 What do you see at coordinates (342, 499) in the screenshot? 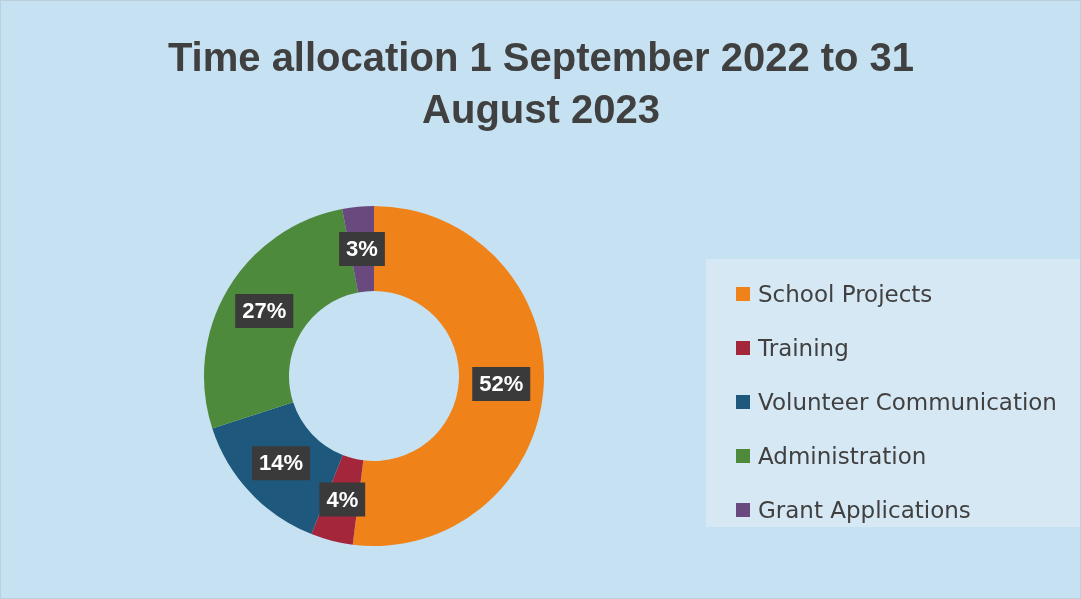
I see `data-label: 4%` at bounding box center [342, 499].